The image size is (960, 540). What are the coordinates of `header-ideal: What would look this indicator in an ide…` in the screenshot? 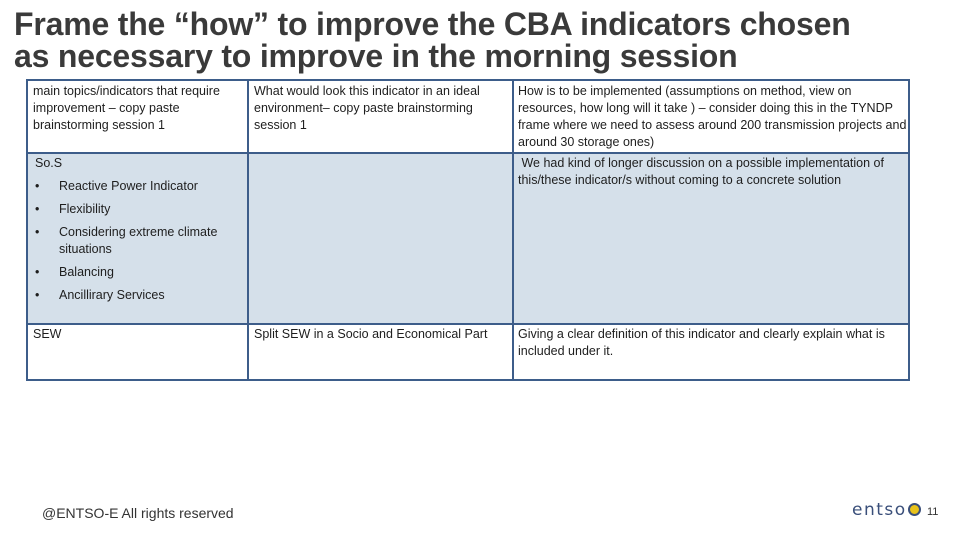 It's located at (367, 108).